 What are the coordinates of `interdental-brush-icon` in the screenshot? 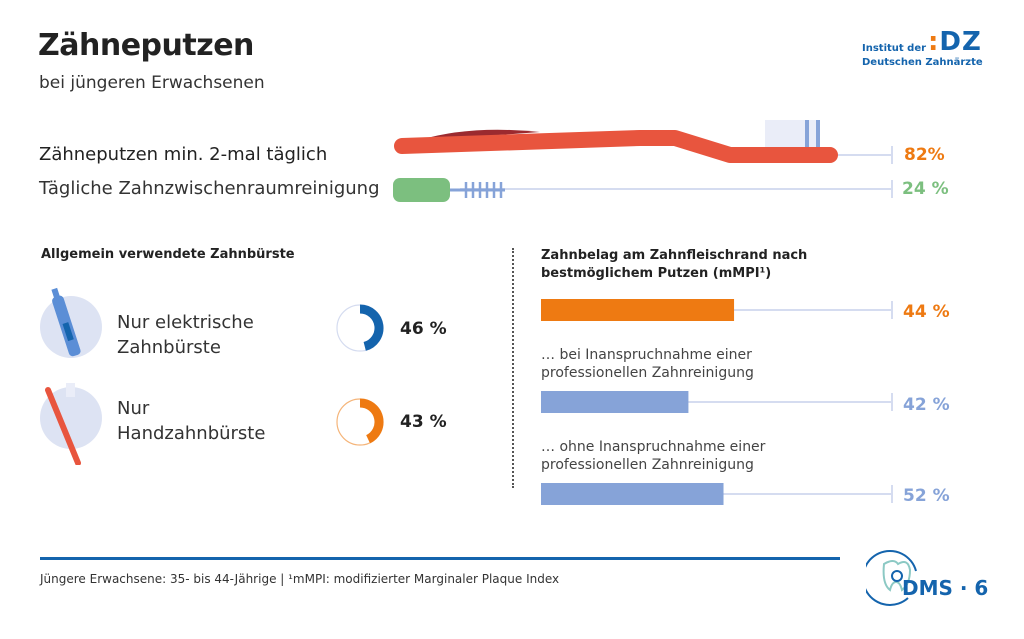 It's located at (449, 190).